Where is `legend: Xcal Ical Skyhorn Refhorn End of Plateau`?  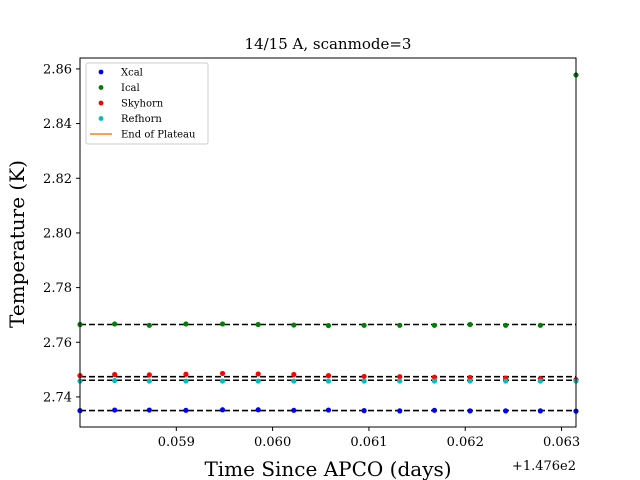
legend: Xcal Ical Skyhorn Refhorn End of Plateau is located at coordinates (147, 103).